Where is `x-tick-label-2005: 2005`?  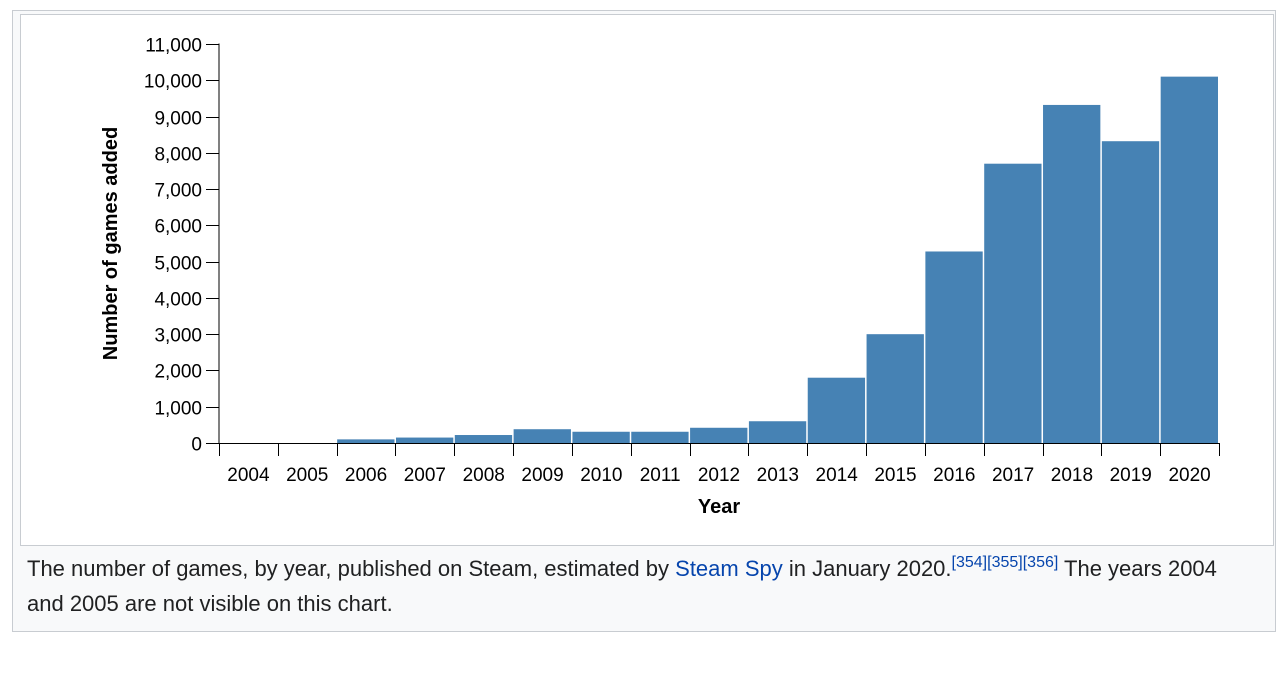
x-tick-label-2005: 2005 is located at coordinates (307, 475).